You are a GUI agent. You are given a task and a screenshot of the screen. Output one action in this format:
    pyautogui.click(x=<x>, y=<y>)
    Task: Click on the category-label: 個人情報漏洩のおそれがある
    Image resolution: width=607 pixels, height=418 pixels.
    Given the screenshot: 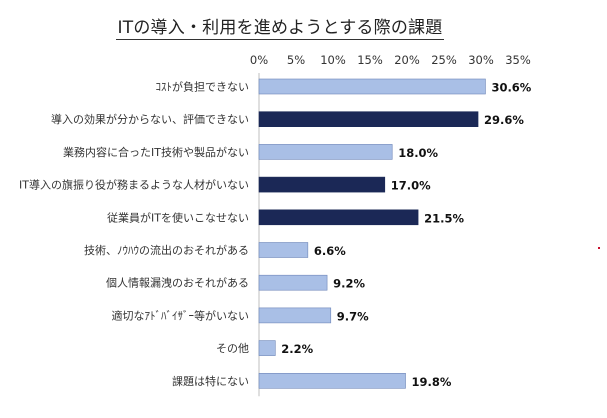 What is the action you would take?
    pyautogui.click(x=177, y=283)
    